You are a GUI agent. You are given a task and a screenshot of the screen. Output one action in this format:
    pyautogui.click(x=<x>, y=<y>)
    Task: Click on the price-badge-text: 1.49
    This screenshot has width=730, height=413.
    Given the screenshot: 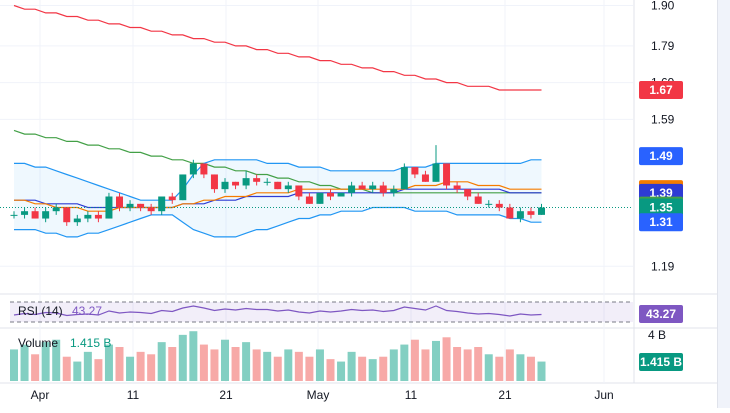 What is the action you would take?
    pyautogui.click(x=661, y=156)
    